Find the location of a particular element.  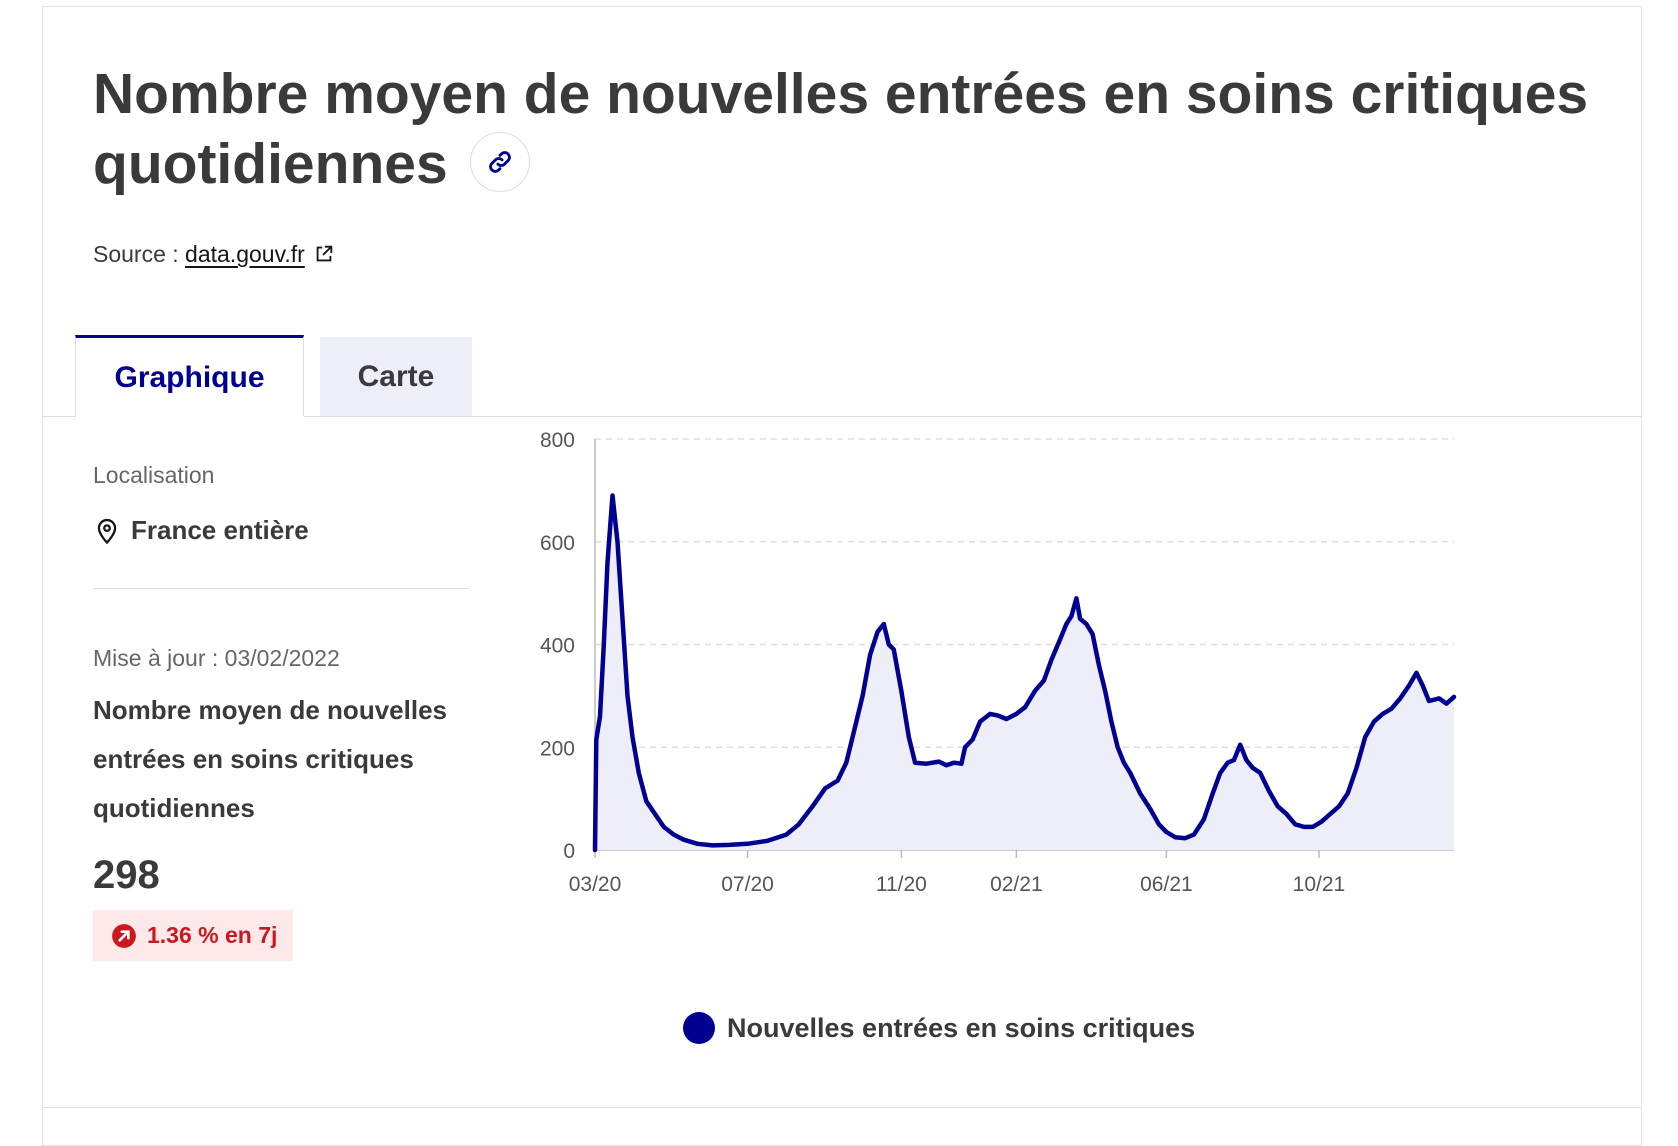

tab-graphique: Graphique is located at coordinates (189, 376).